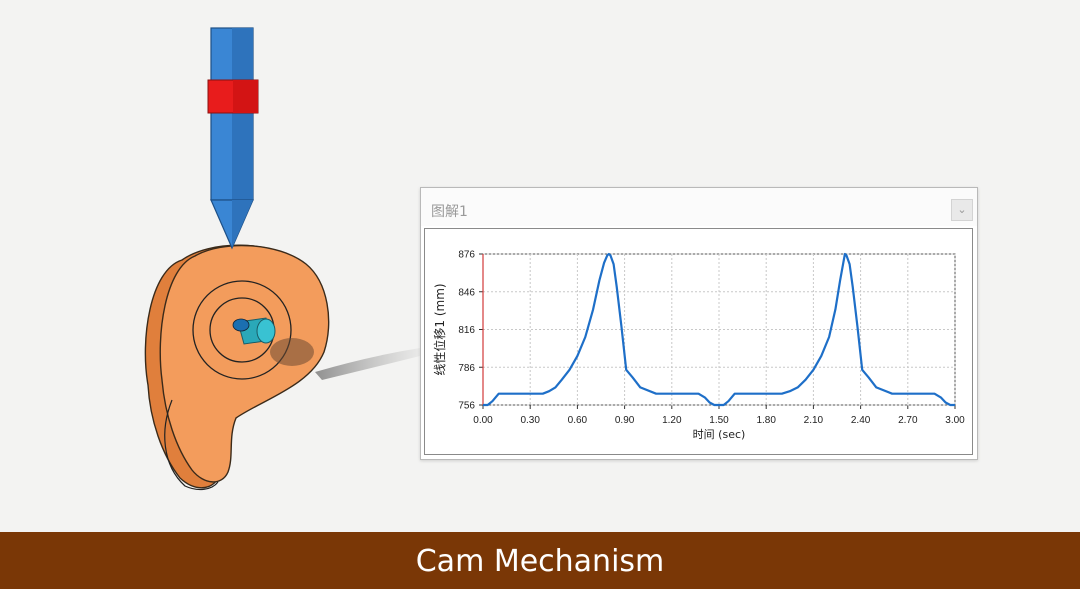  What do you see at coordinates (814, 420) in the screenshot?
I see `x-tick-label: 2.10` at bounding box center [814, 420].